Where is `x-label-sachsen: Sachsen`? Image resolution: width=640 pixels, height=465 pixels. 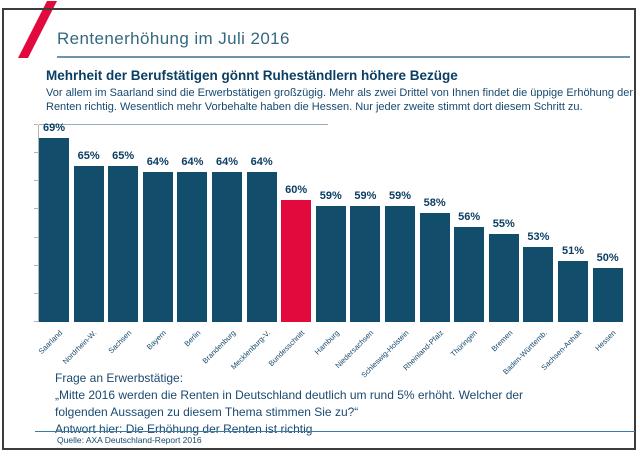 x-label-sachsen: Sachsen is located at coordinates (120, 342).